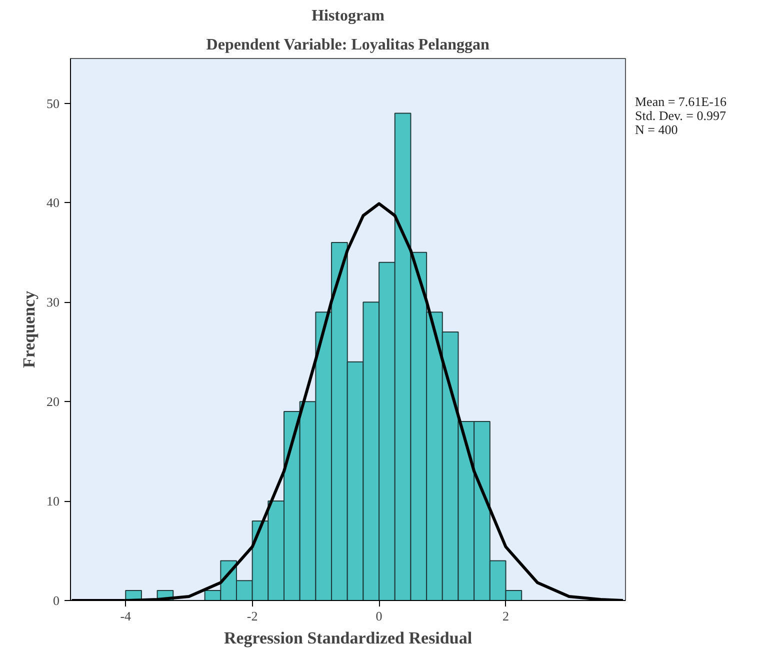 The width and height of the screenshot is (757, 650). What do you see at coordinates (680, 101) in the screenshot?
I see `text: Mean = 7.61E-16` at bounding box center [680, 101].